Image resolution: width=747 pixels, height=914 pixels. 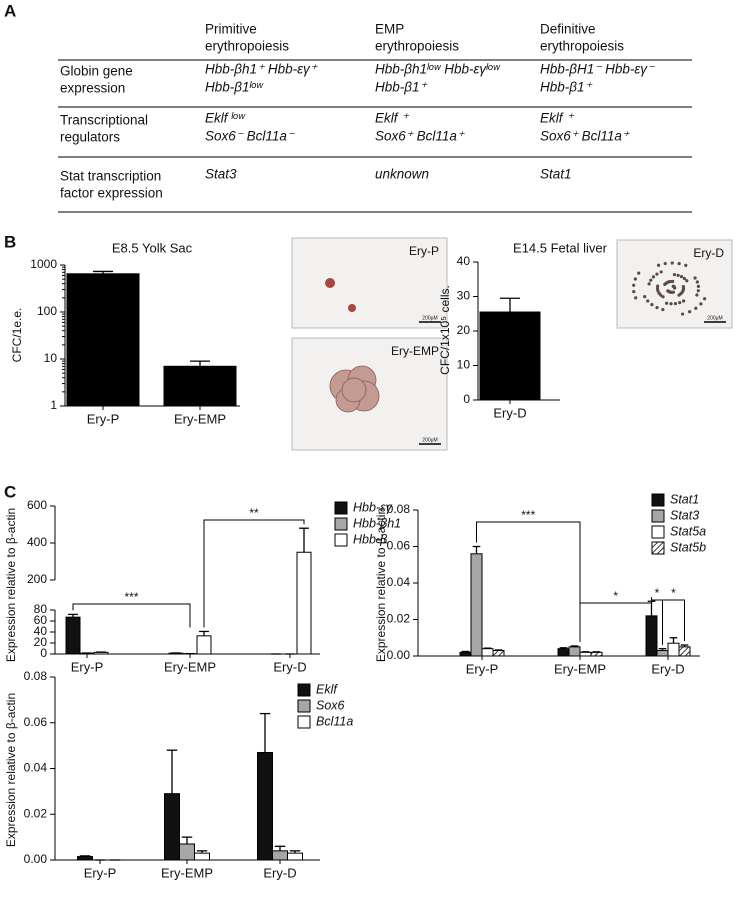 I want to click on table-cell: Sox6⁺ Bcl11a⁺, so click(x=420, y=136).